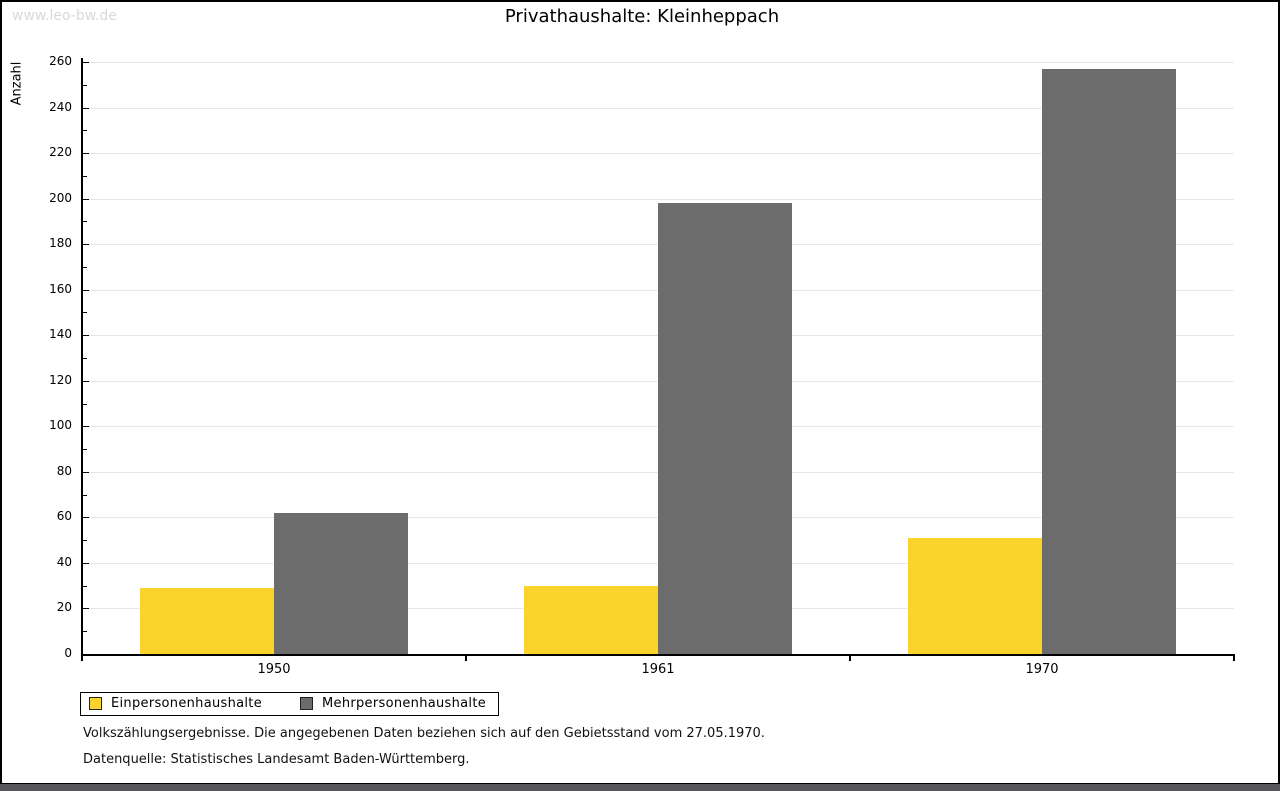 Image resolution: width=1280 pixels, height=791 pixels. What do you see at coordinates (725, 428) in the screenshot?
I see `bar-mehrpersonen-1961` at bounding box center [725, 428].